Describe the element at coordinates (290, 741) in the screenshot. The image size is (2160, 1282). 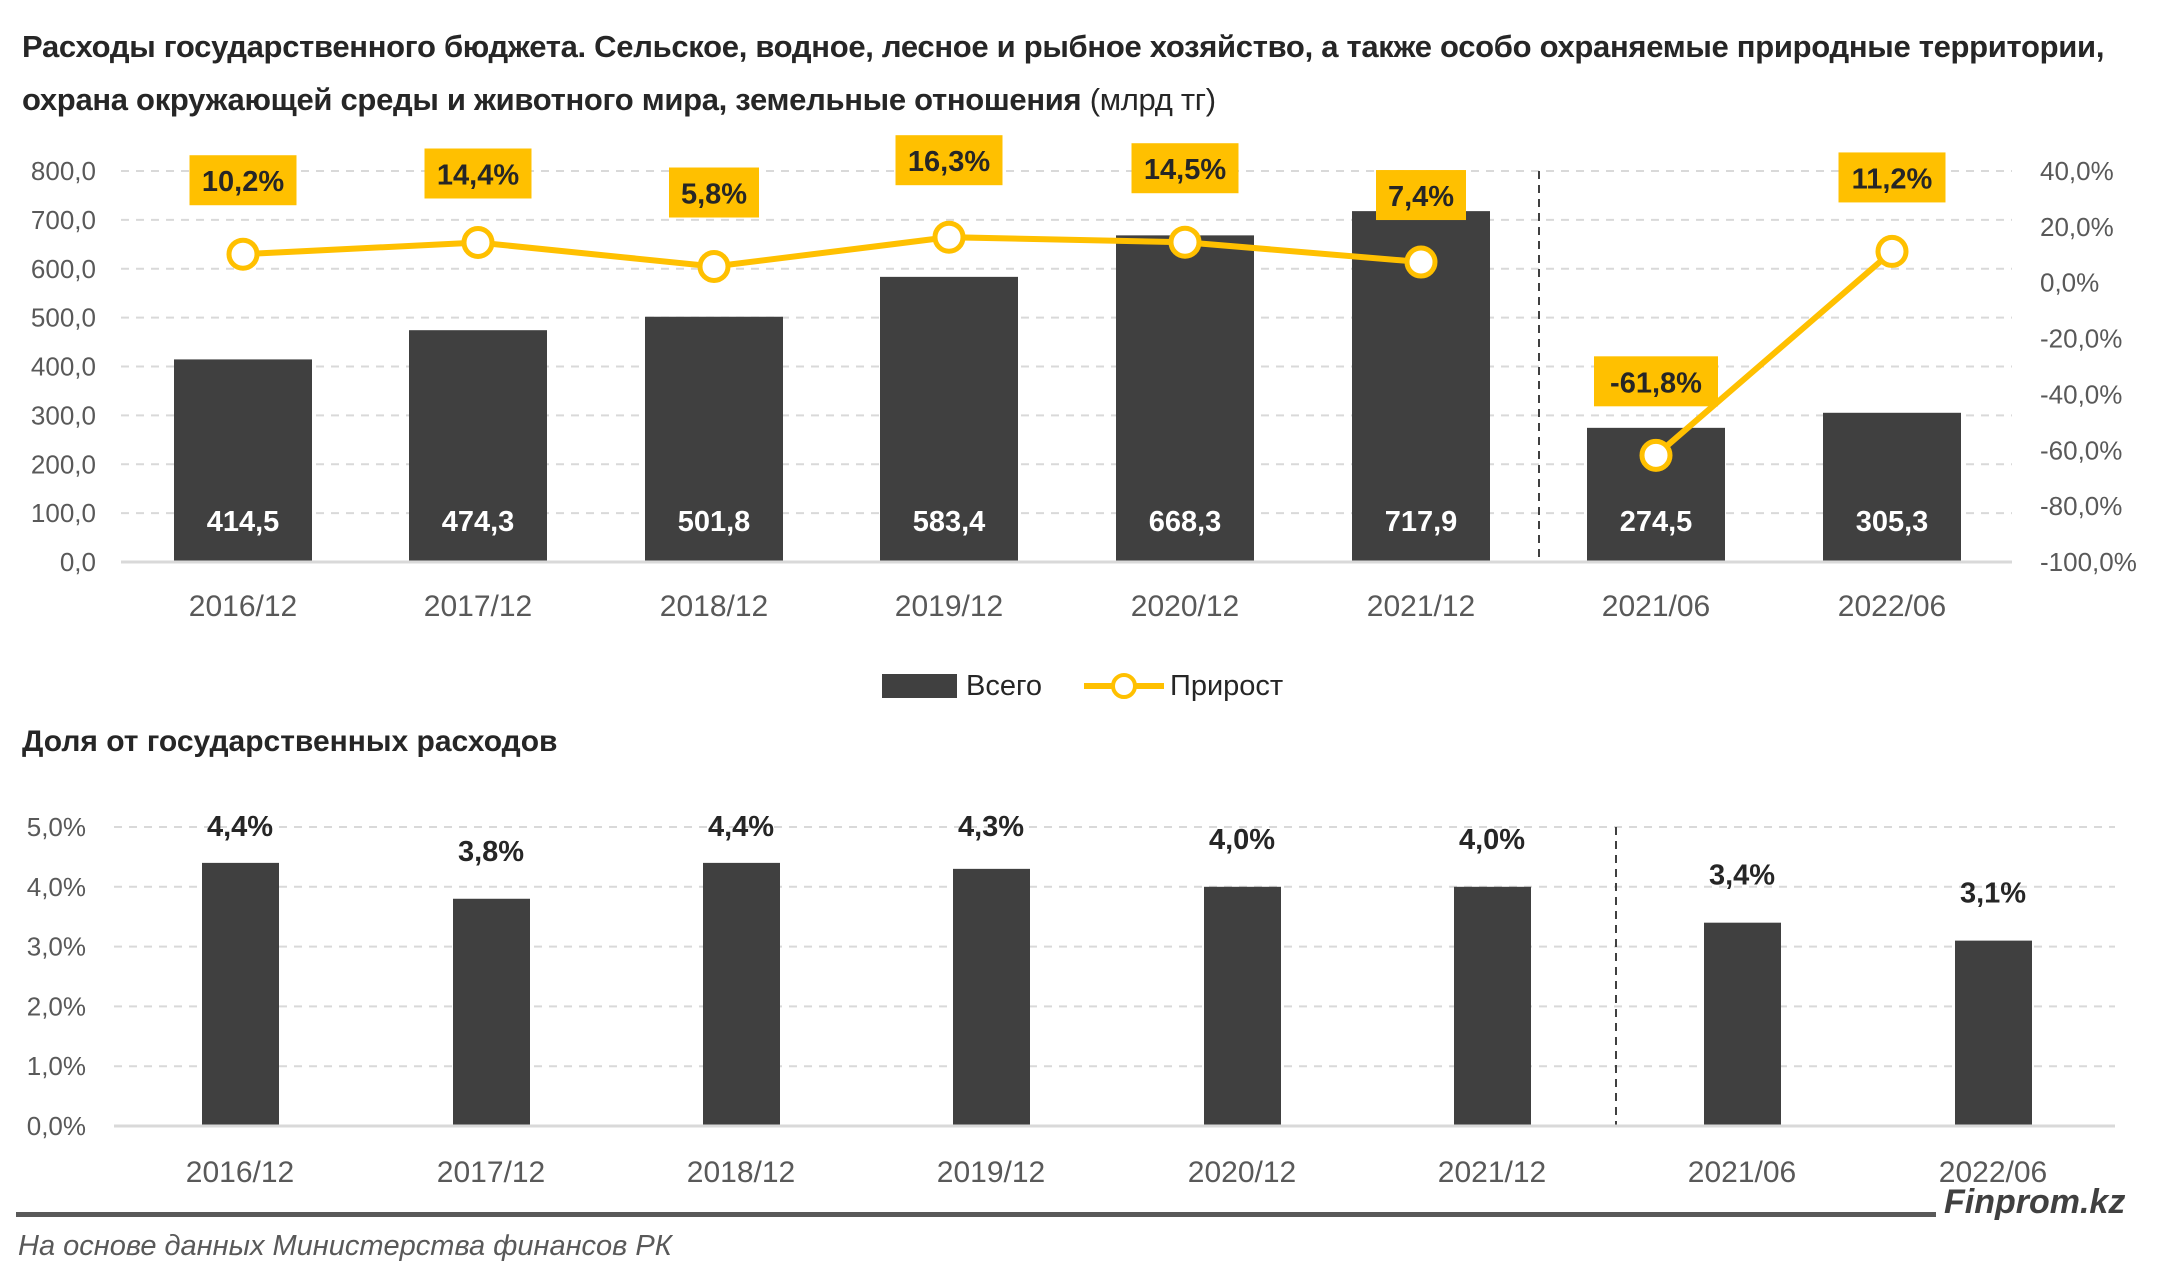
I see `share-chart-title: Доля от государственных расходов` at that location.